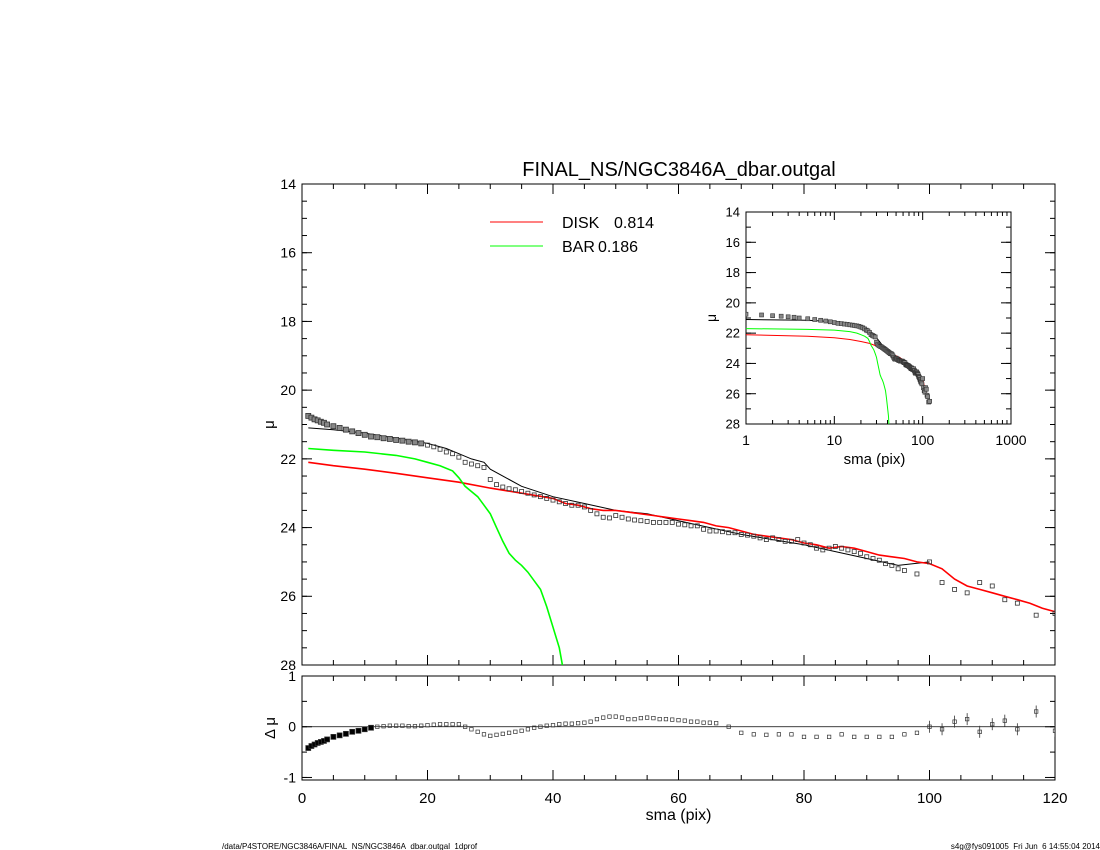 This screenshot has height=850, width=1100. I want to click on y-tick-label: 1, so click(292, 676).